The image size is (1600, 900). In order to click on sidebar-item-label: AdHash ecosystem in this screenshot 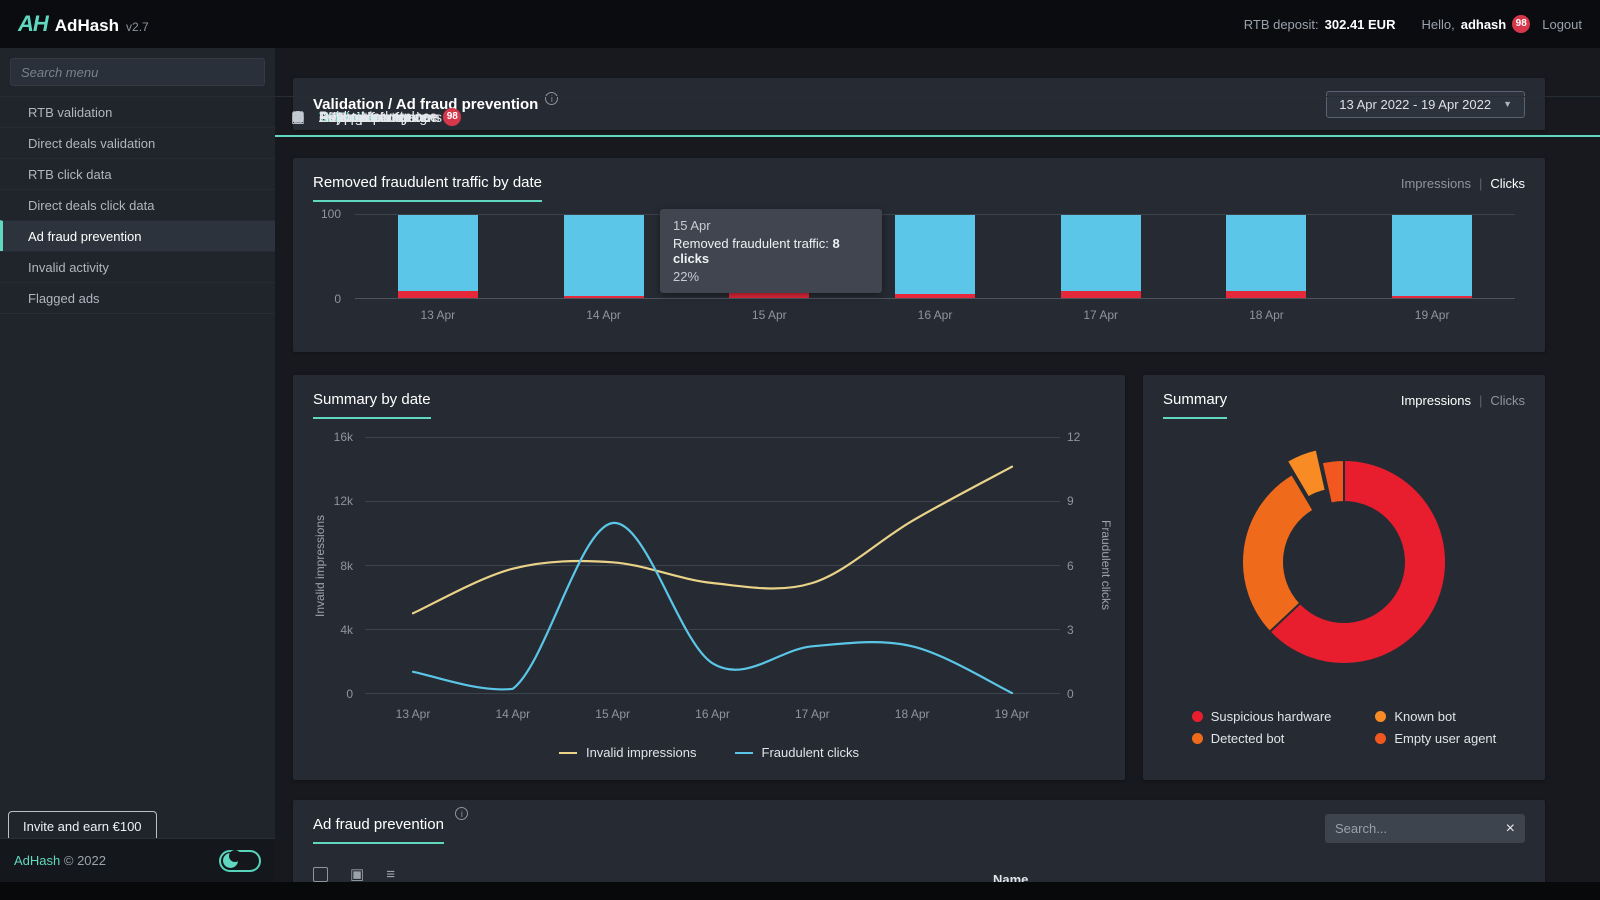, I will do `click(379, 117)`.